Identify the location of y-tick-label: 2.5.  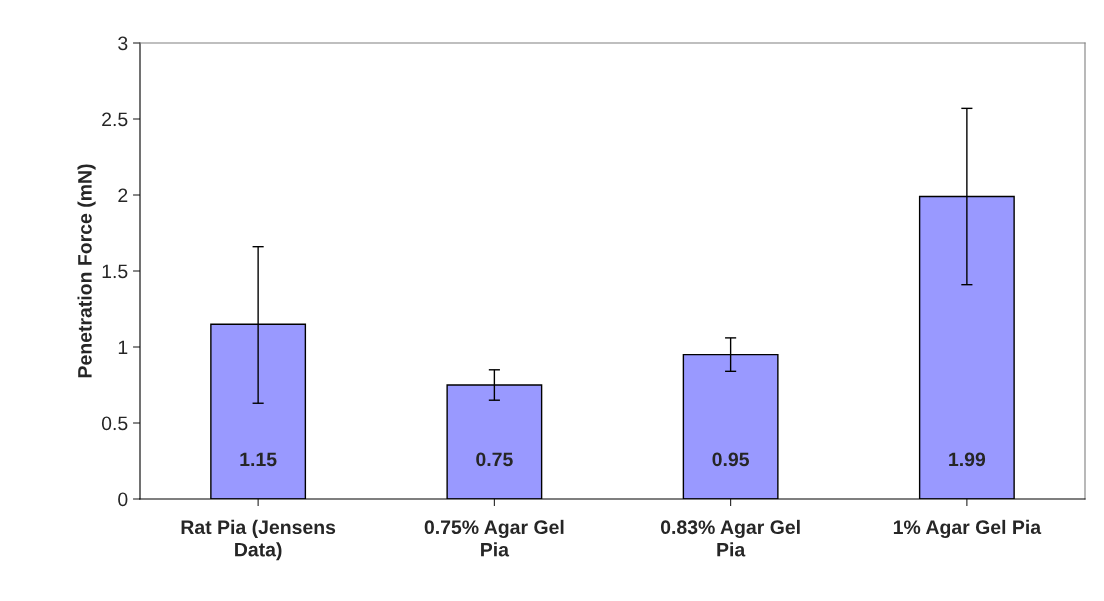
(115, 119).